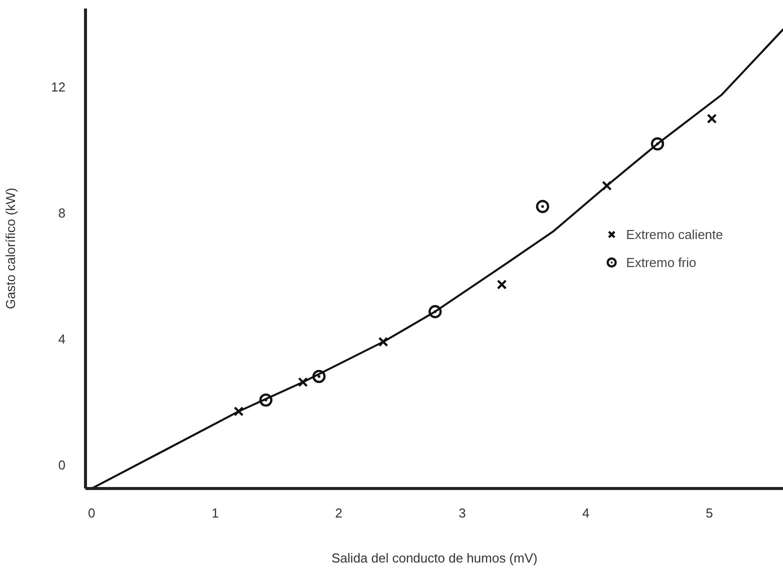 The height and width of the screenshot is (578, 783). Describe the element at coordinates (62, 464) in the screenshot. I see `y-tick-label: 0` at that location.